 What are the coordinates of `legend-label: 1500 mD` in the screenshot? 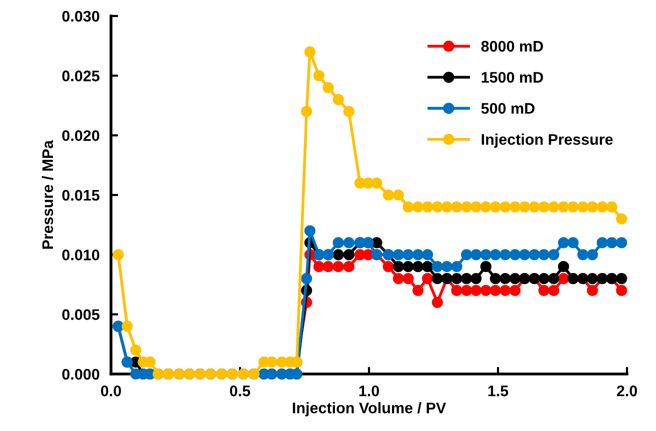 It's located at (513, 77).